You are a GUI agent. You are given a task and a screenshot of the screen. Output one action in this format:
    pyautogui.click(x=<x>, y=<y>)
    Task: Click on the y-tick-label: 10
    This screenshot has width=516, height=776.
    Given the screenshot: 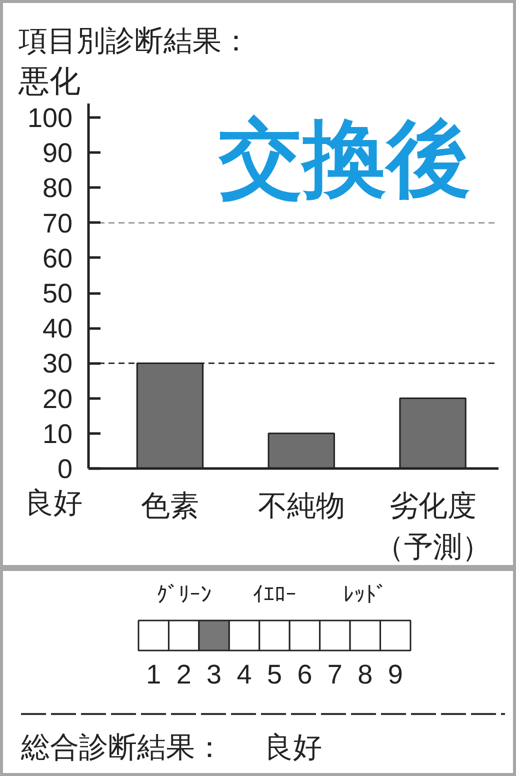 What is the action you would take?
    pyautogui.click(x=57, y=433)
    